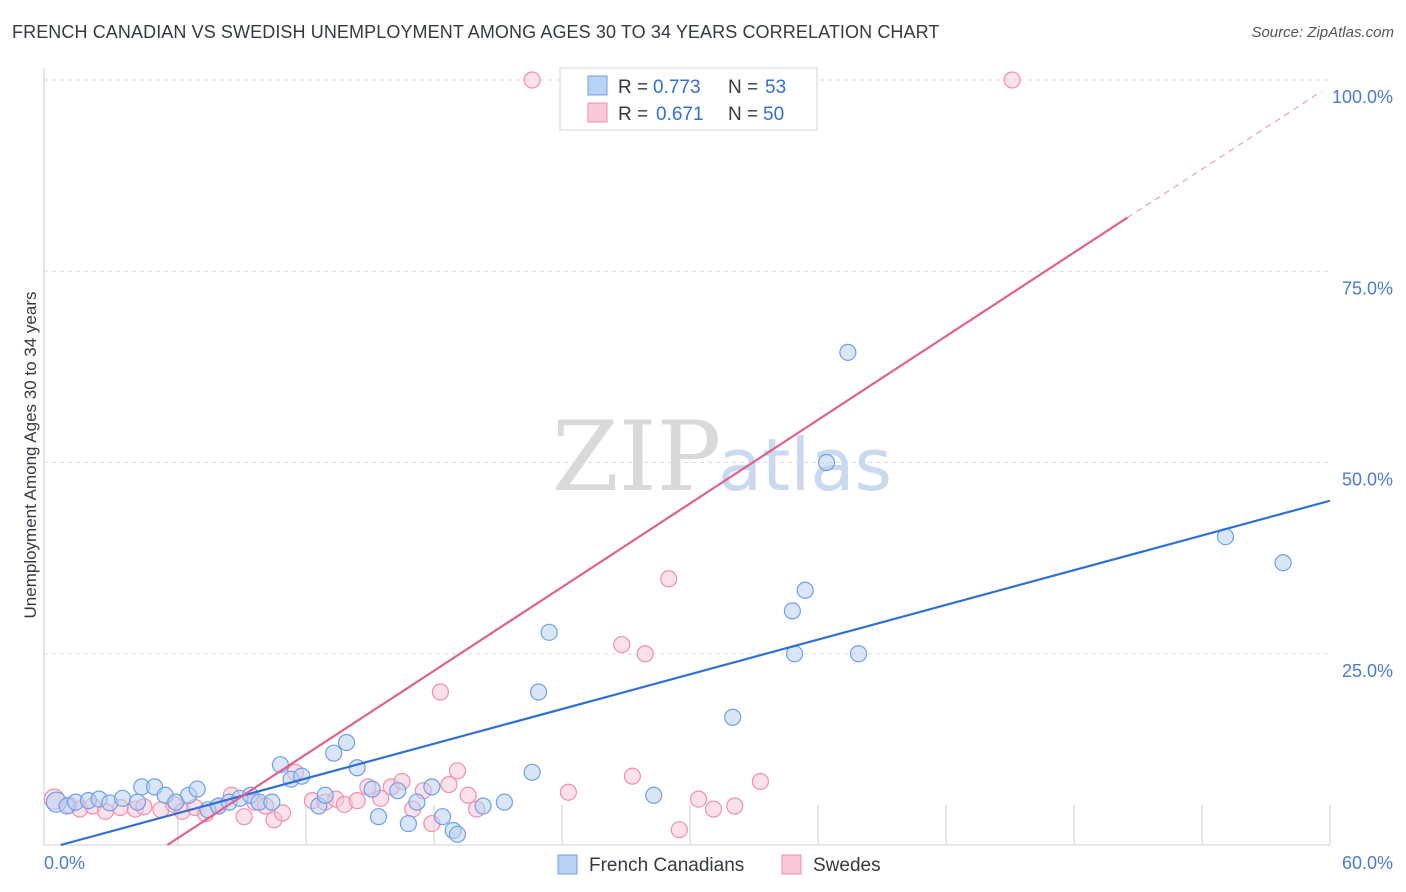 The width and height of the screenshot is (1406, 892). Describe the element at coordinates (791, 864) in the screenshot. I see `series-swatch-swedes` at that location.